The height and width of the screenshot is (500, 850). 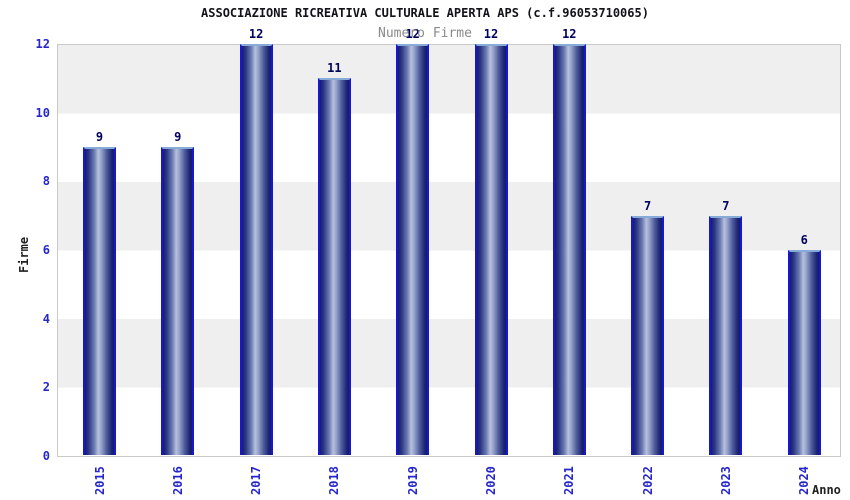 I want to click on bar-2017, so click(x=256, y=249).